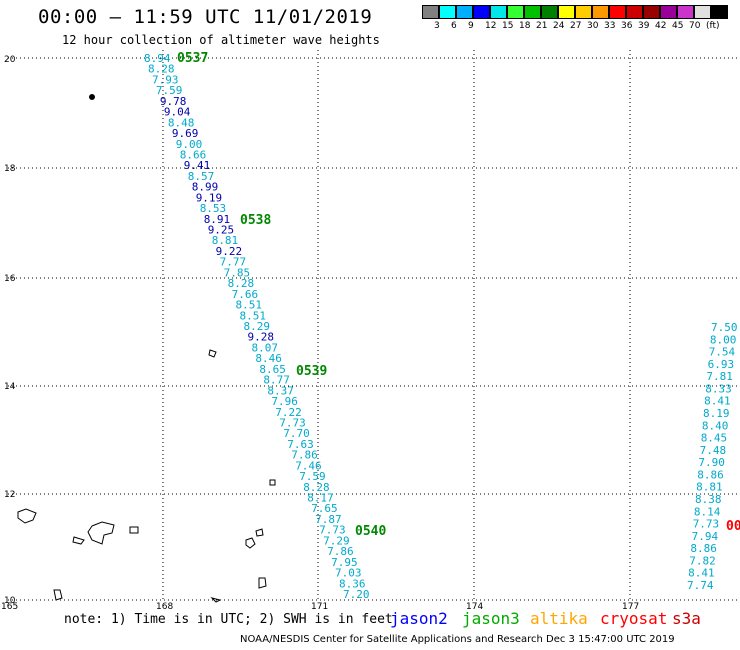 This screenshot has height=650, width=740. Describe the element at coordinates (185, 133) in the screenshot. I see `wave-height-value: 9.69` at that location.